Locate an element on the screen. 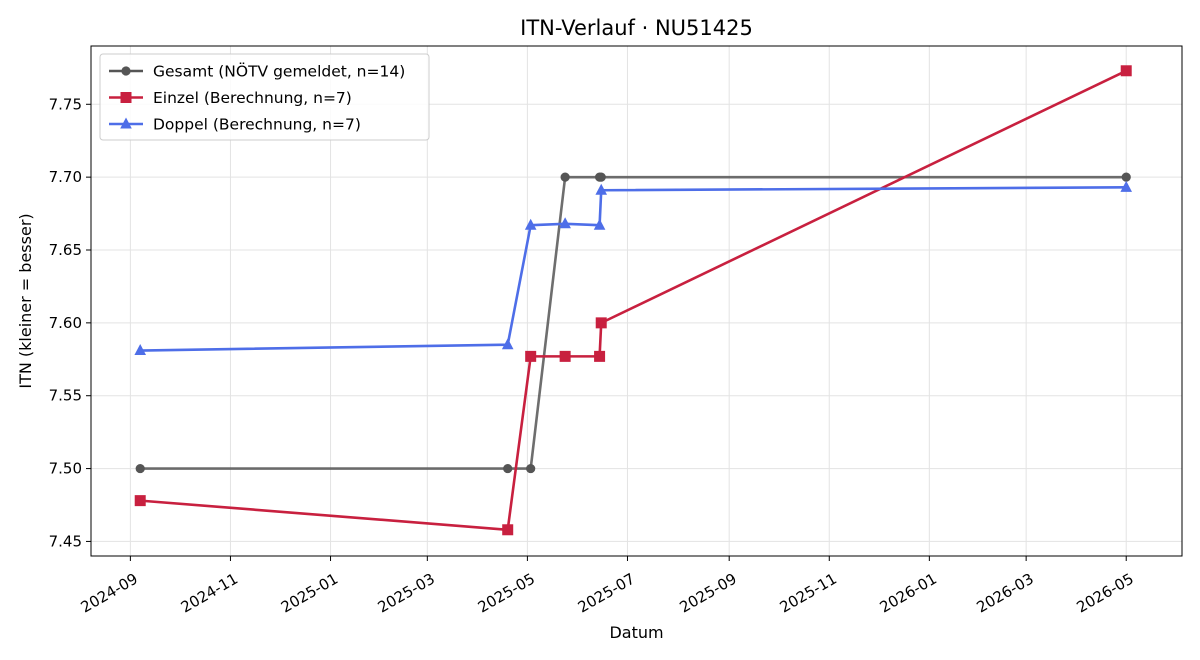 This screenshot has width=1200, height=660. legend-box is located at coordinates (264, 97).